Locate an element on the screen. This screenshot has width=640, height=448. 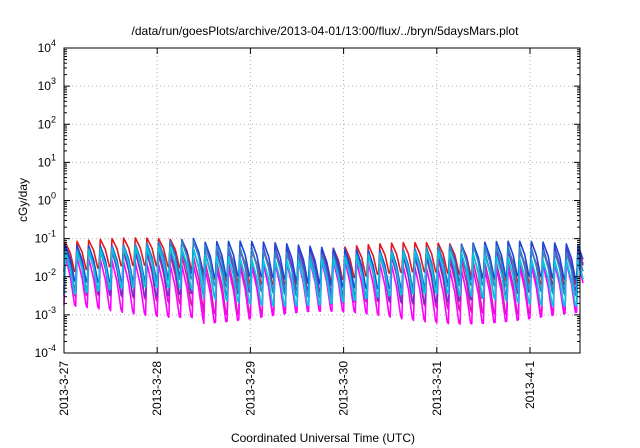
y-tick-label: 10⁻² is located at coordinates (45, 275).